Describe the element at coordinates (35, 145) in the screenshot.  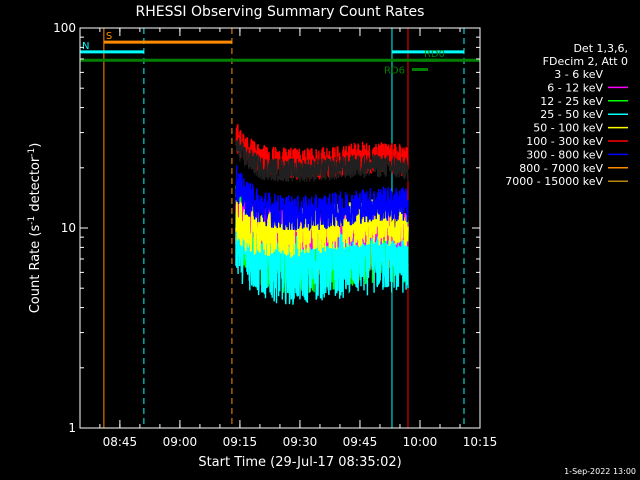
I see `y-axis-label-part: )` at that location.